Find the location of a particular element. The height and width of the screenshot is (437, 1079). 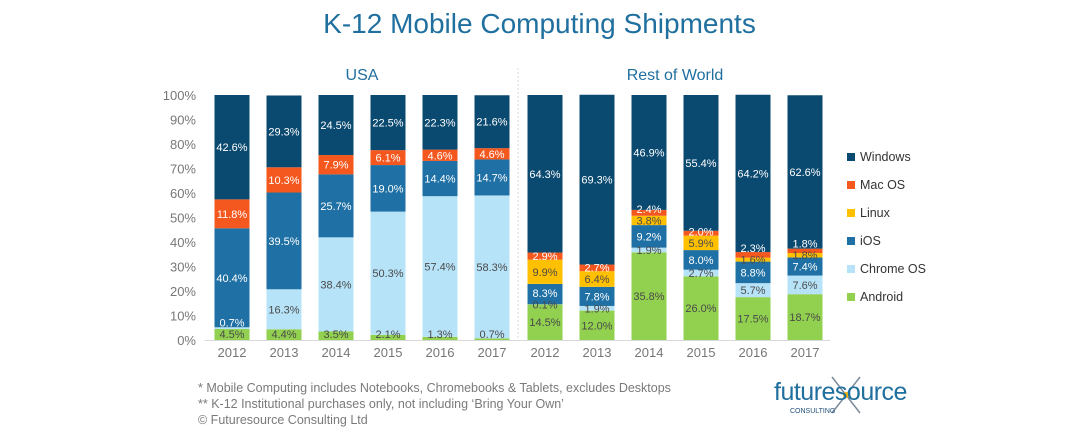

data-label: 6.4% is located at coordinates (596, 280).